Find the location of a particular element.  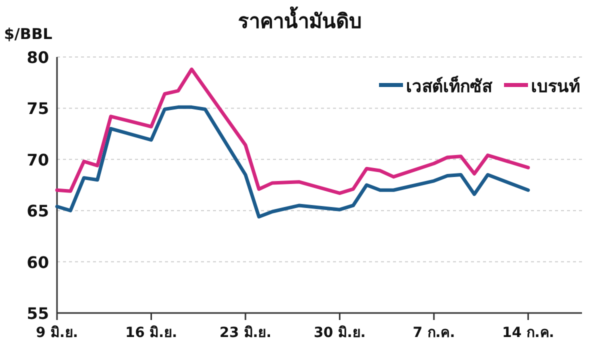

y-tick-label: 75 is located at coordinates (37, 108).